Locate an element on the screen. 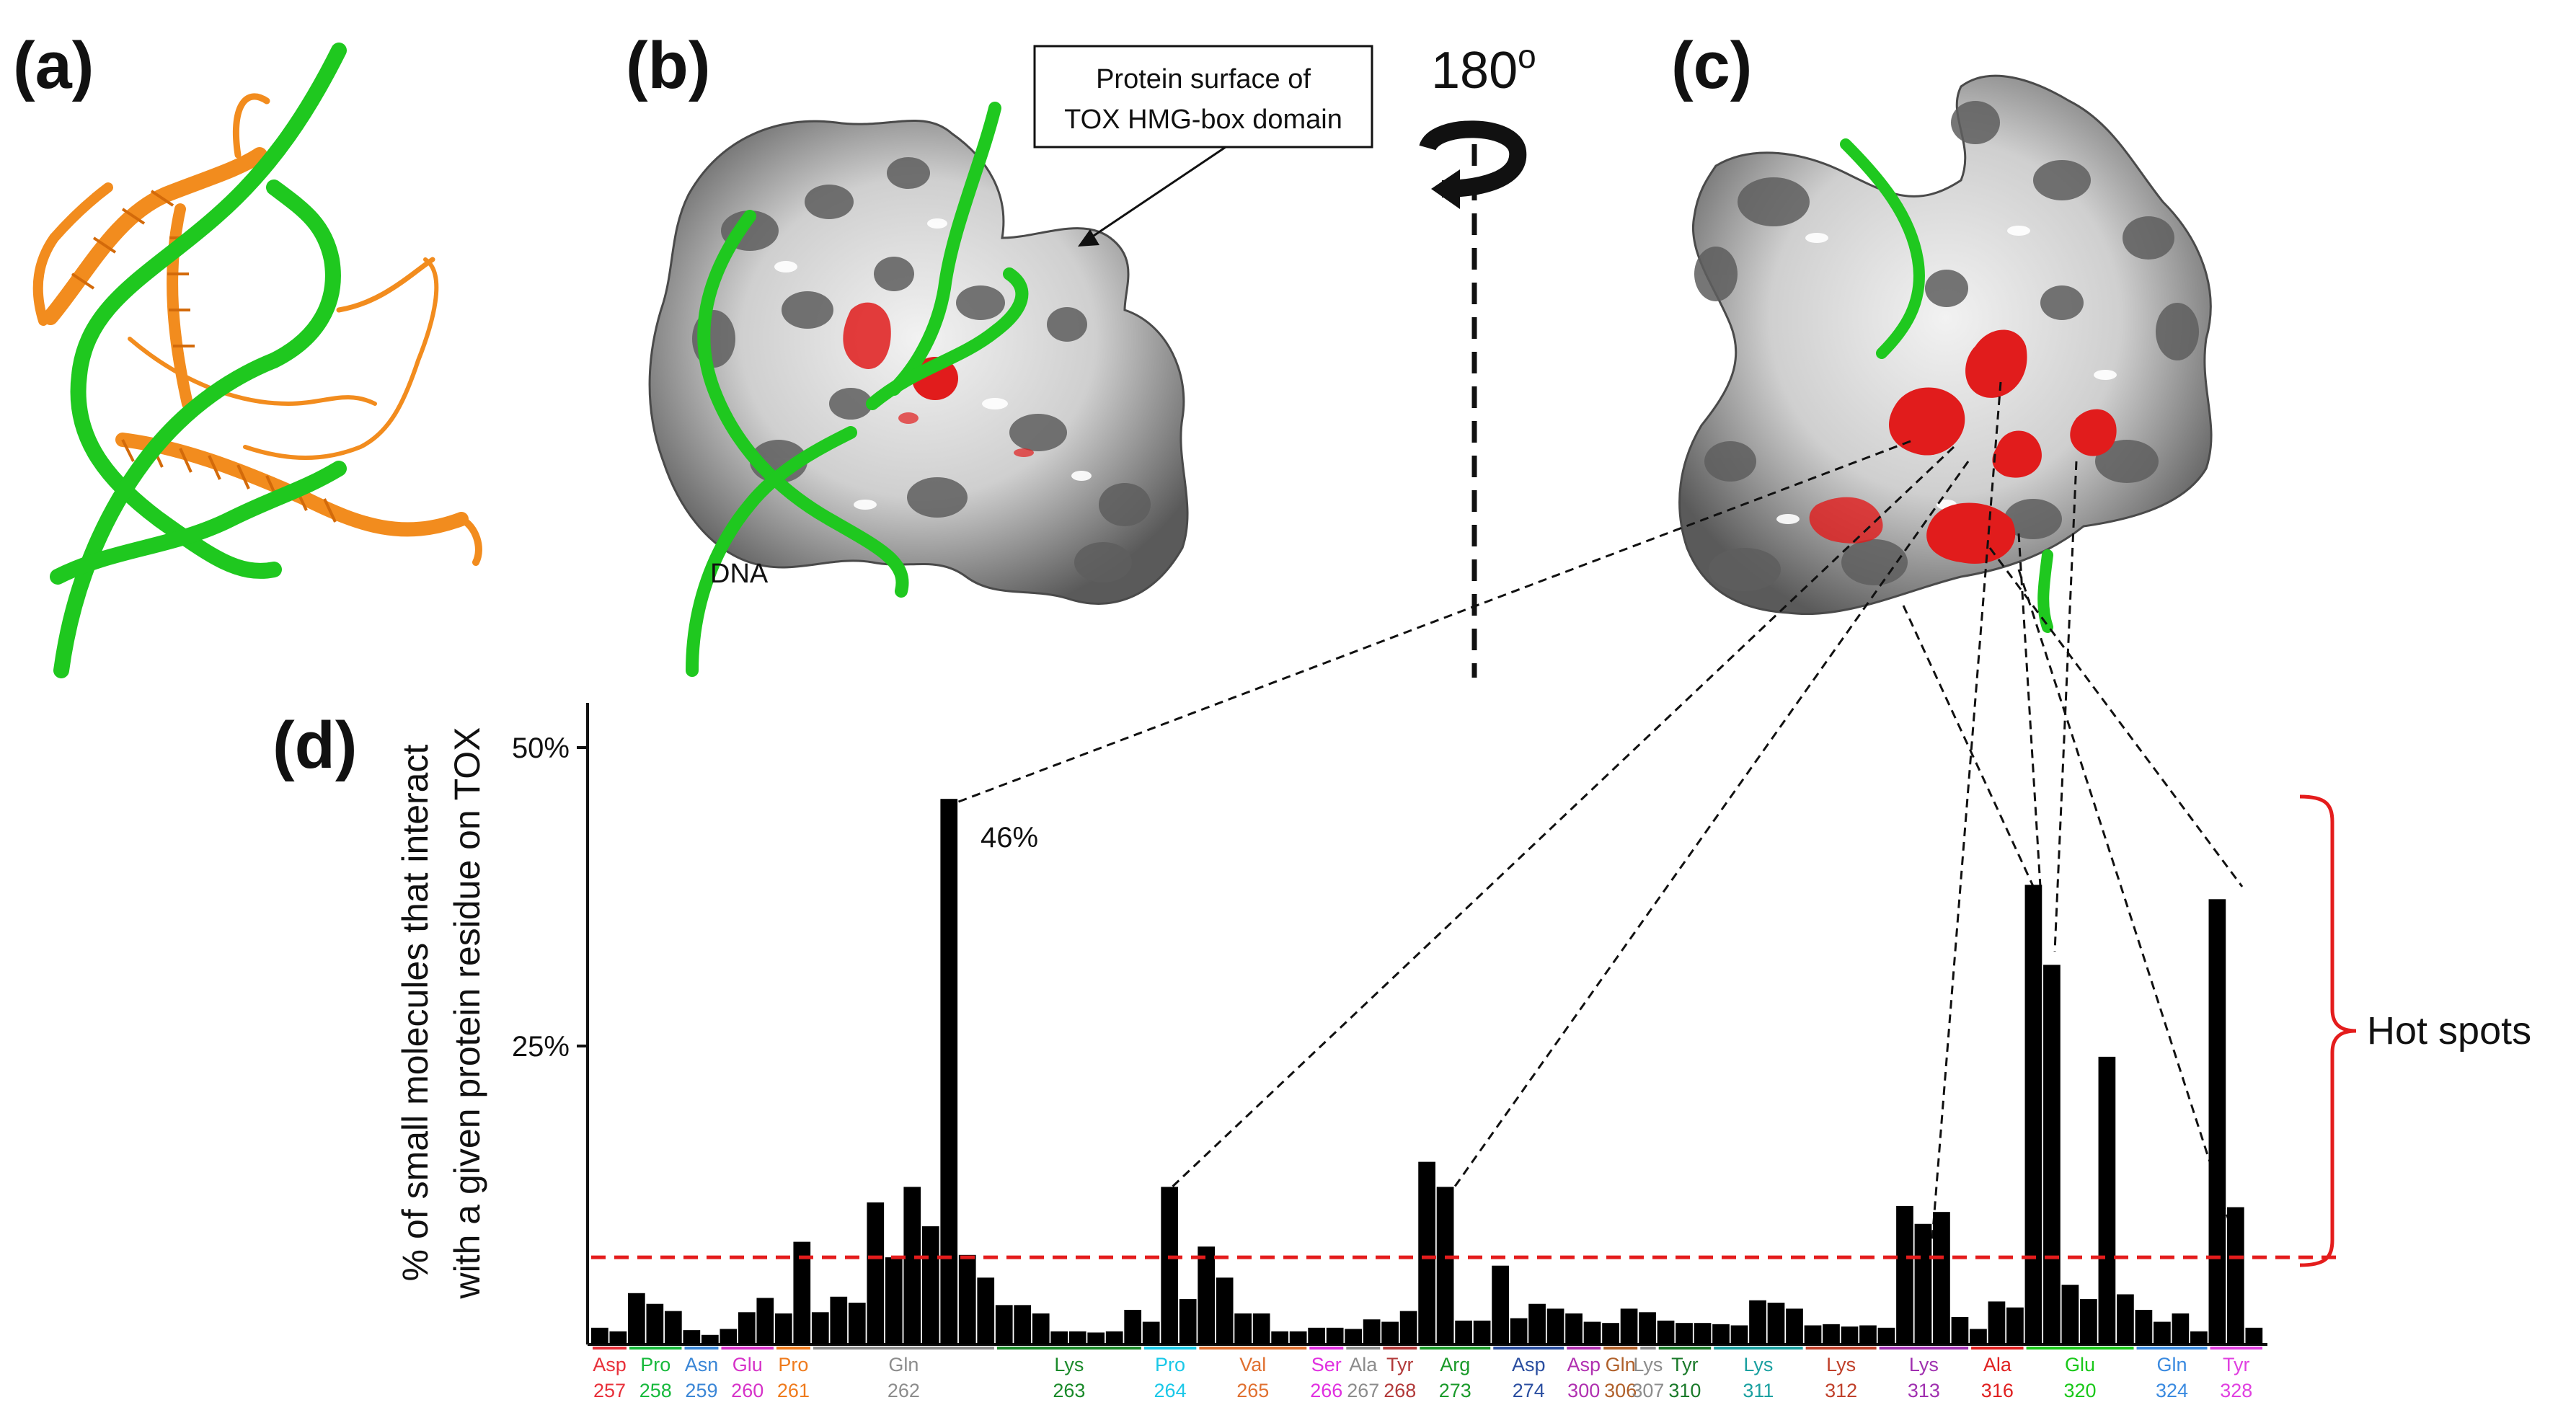 The height and width of the screenshot is (1418, 2576). residue-number: 264 is located at coordinates (1170, 1390).